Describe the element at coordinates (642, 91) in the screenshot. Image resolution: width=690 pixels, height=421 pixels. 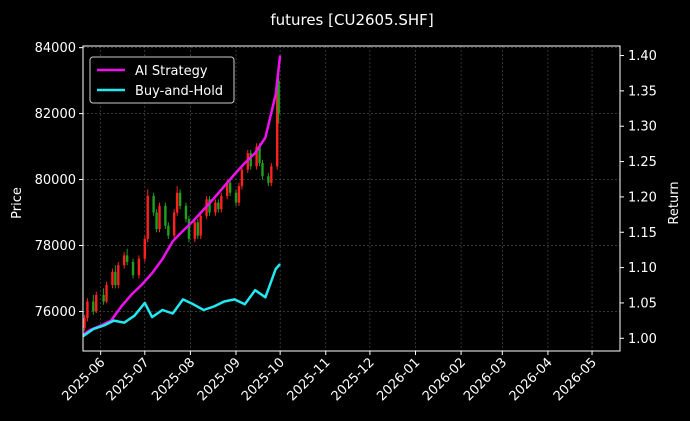
I see `y-tick-label-right: 1.35` at that location.